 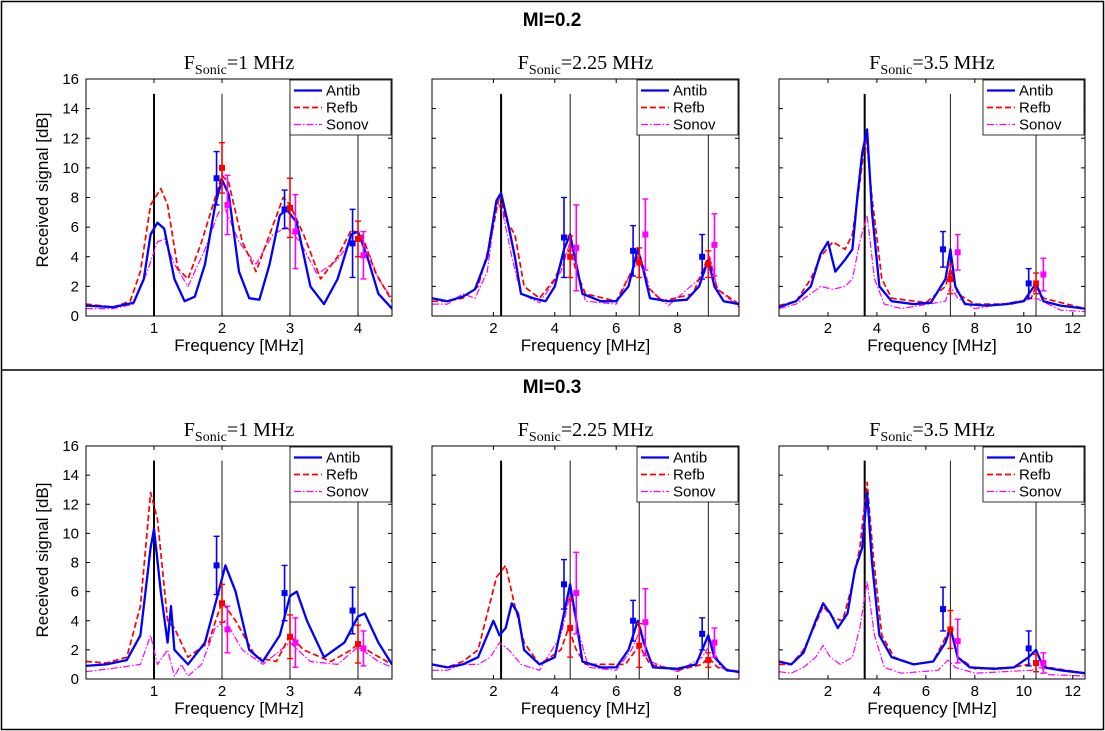 I want to click on y-tick-label: 12, so click(x=70, y=504).